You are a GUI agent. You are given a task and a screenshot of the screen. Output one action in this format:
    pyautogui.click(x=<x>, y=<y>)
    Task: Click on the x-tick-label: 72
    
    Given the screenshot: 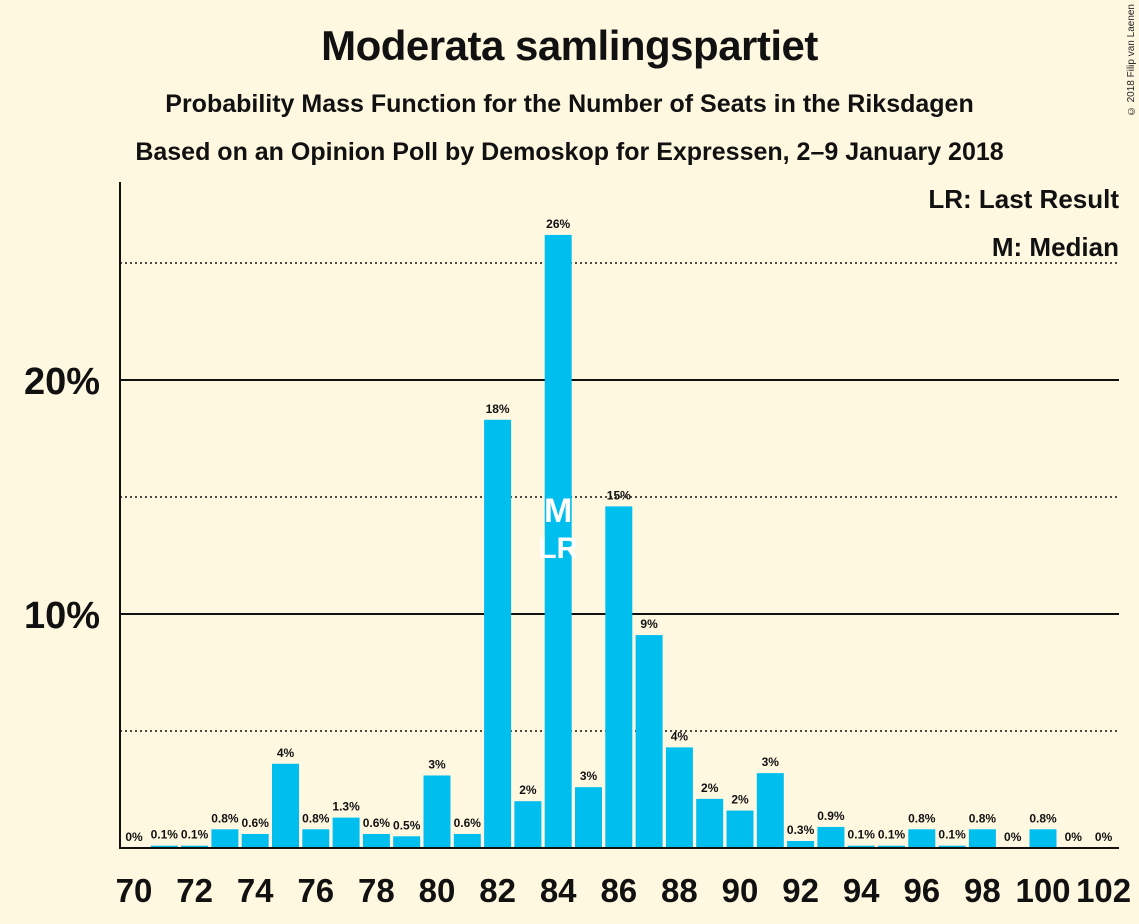 What is the action you would take?
    pyautogui.click(x=194, y=890)
    